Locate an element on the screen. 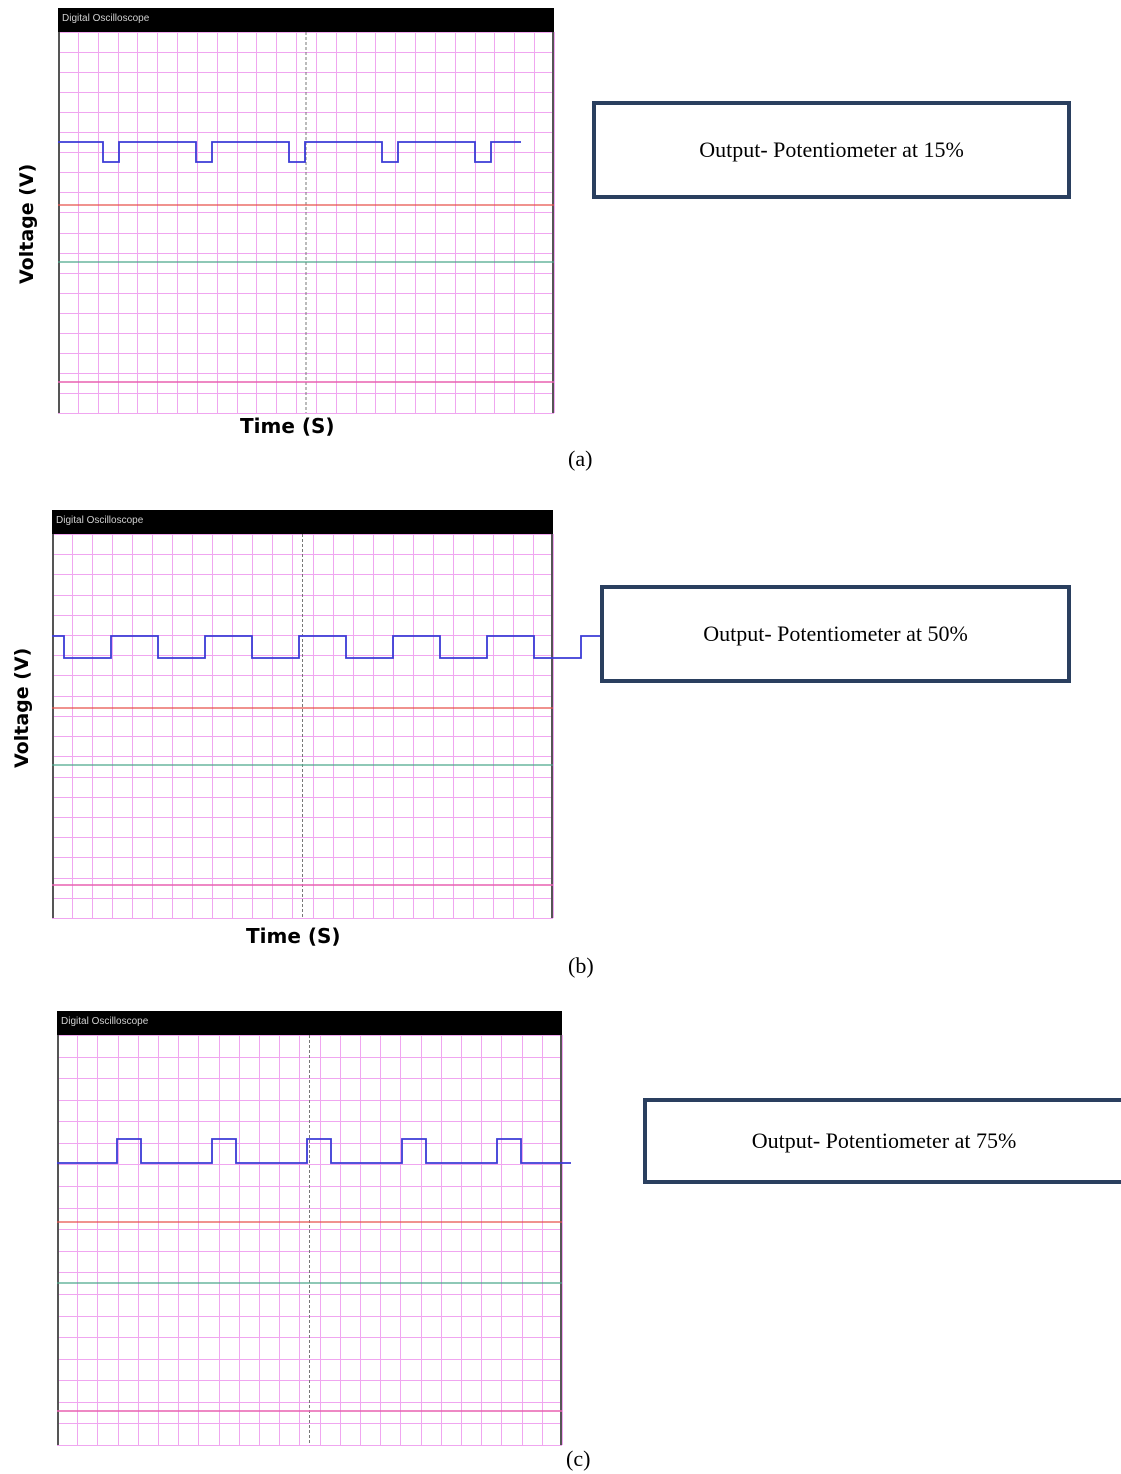 Image resolution: width=1121 pixels, height=1474 pixels. note-box-a: Output- Potentiometer at 15% is located at coordinates (831, 150).